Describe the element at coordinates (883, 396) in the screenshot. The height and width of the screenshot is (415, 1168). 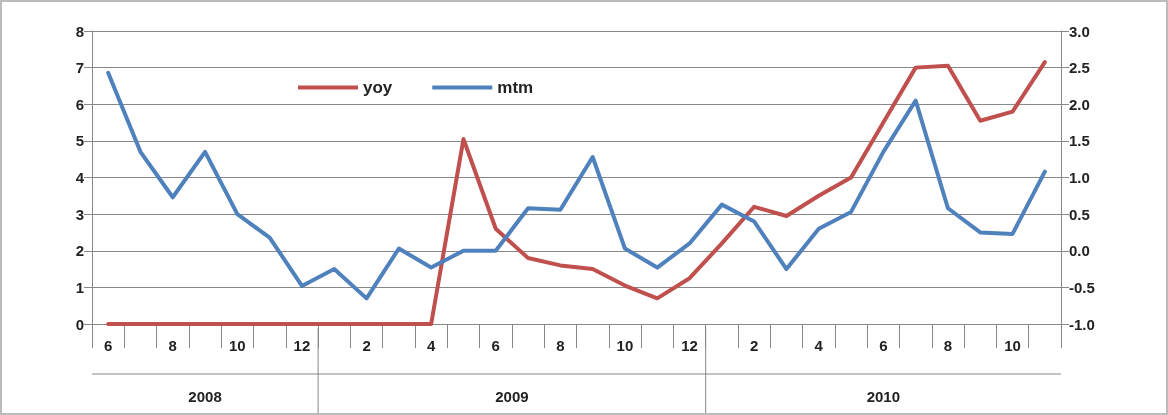
I see `text: 2010` at that location.